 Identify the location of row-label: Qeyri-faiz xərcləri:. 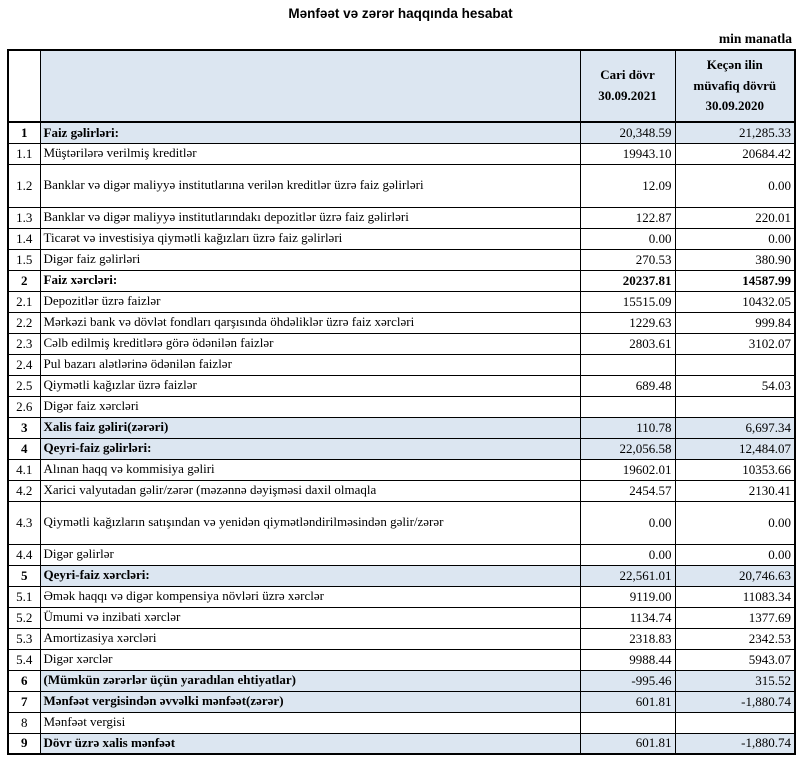
(310, 575).